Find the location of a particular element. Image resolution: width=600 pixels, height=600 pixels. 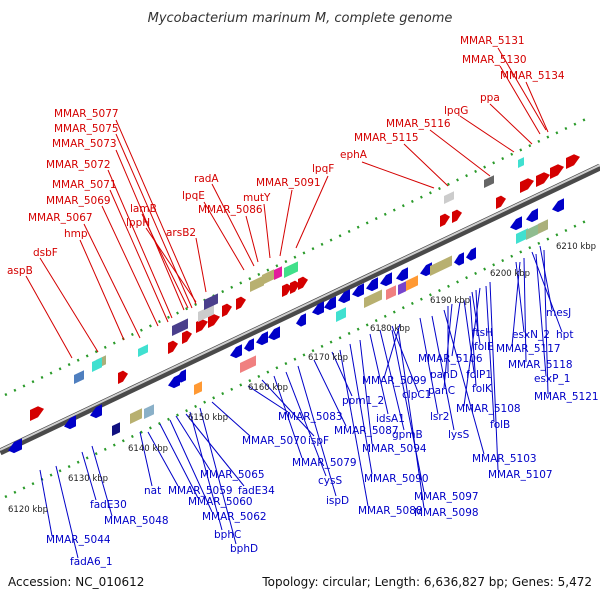

gene-label: bphD is located at coordinates (244, 549).